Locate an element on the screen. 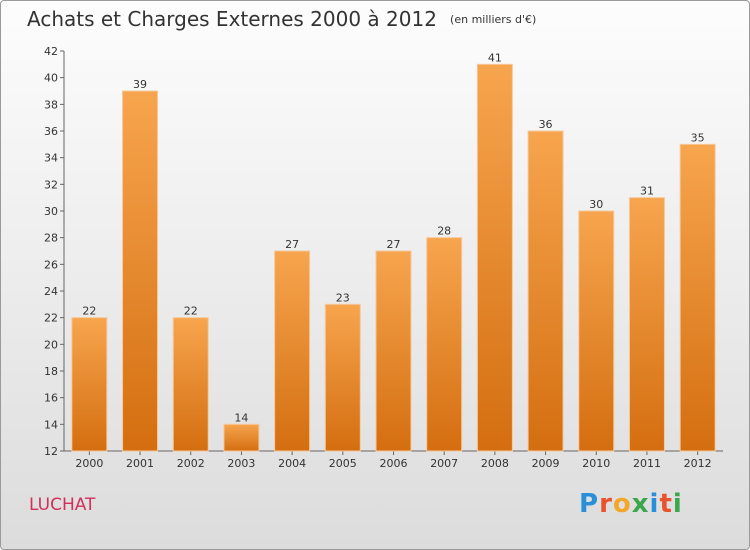  y-tick-label: 20 is located at coordinates (51, 344).